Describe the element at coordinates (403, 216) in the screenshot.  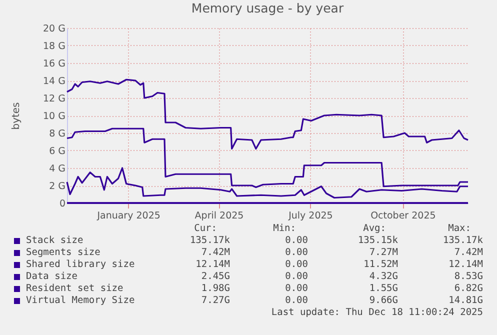
I see `x-tick-label: October 2025` at that location.